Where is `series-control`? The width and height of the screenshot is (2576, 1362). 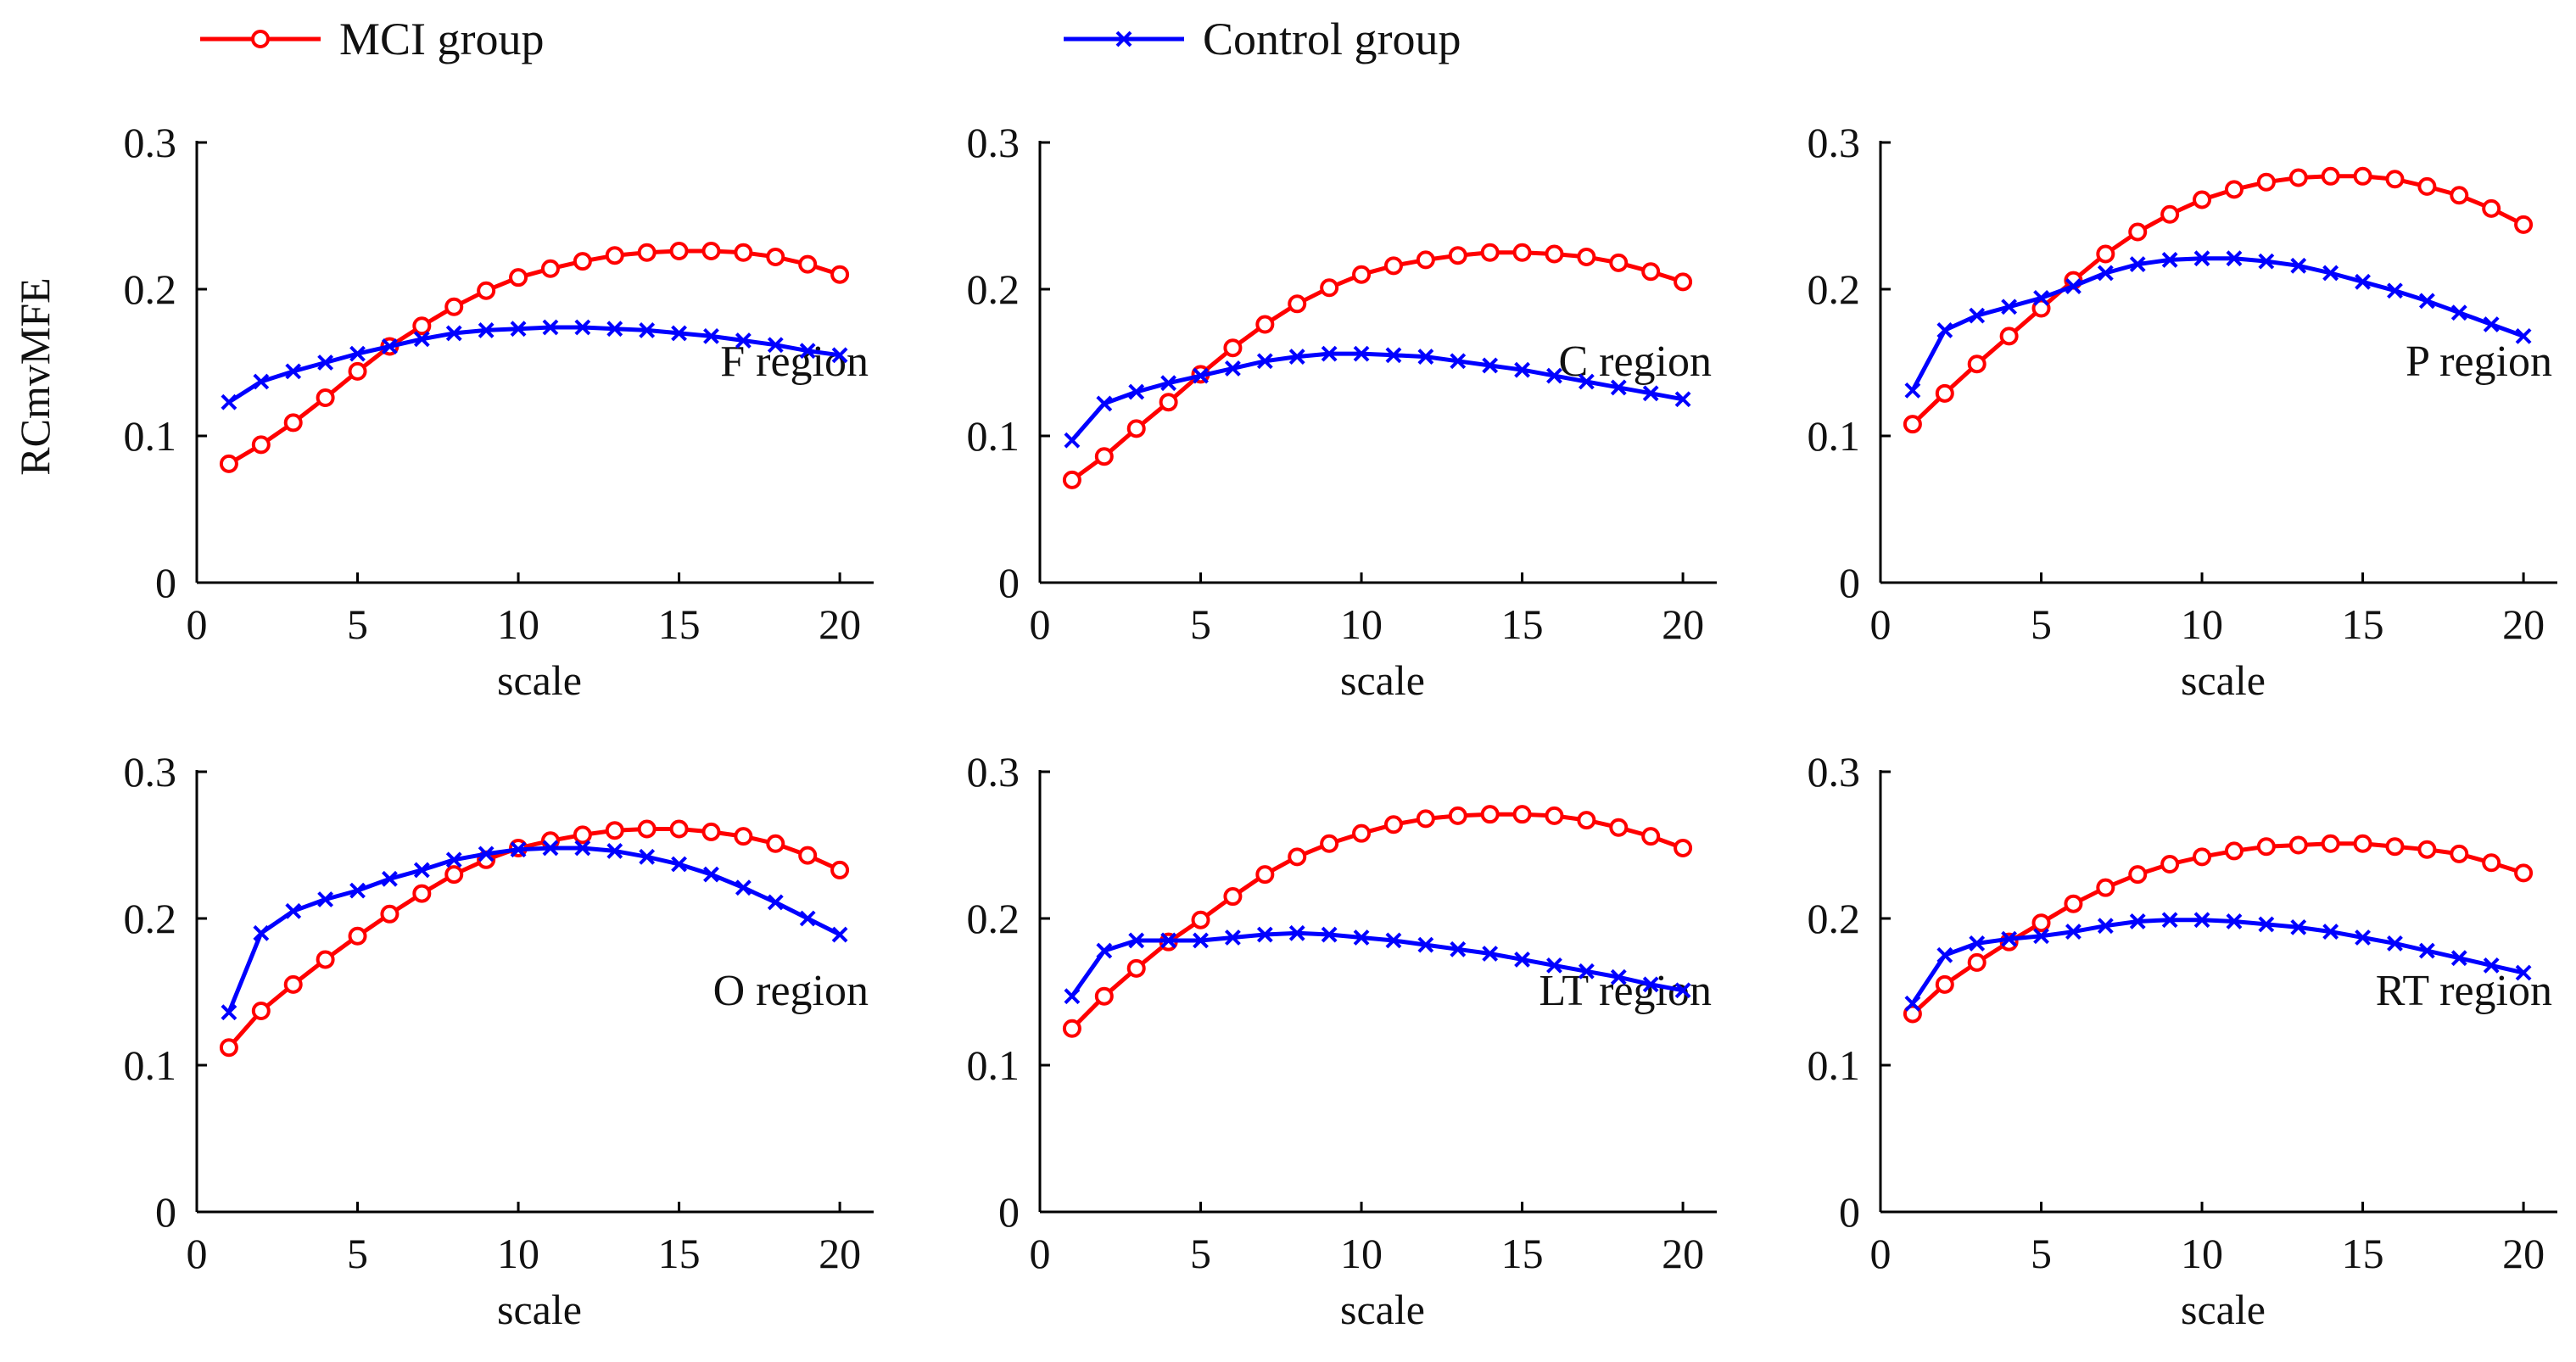 series-control is located at coordinates (2218, 962).